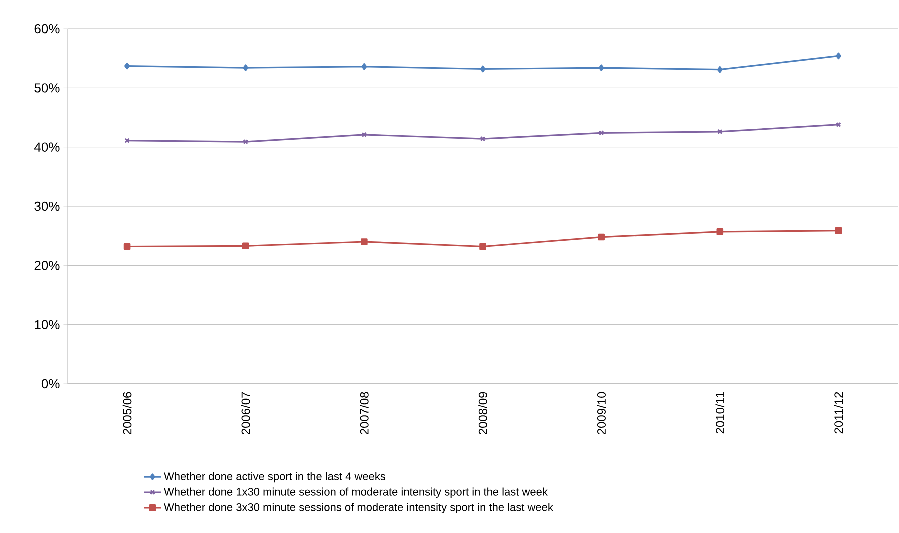  I want to click on x-tick-label: 2007/08, so click(364, 413).